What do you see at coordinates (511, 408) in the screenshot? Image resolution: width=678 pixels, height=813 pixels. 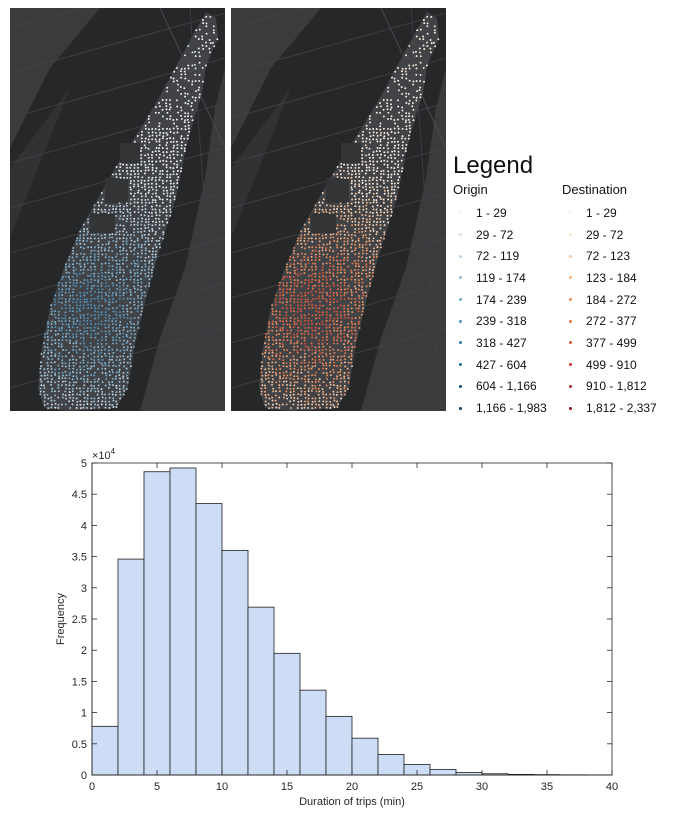 I see `origin-legend-label: 1,166 - 1,983` at bounding box center [511, 408].